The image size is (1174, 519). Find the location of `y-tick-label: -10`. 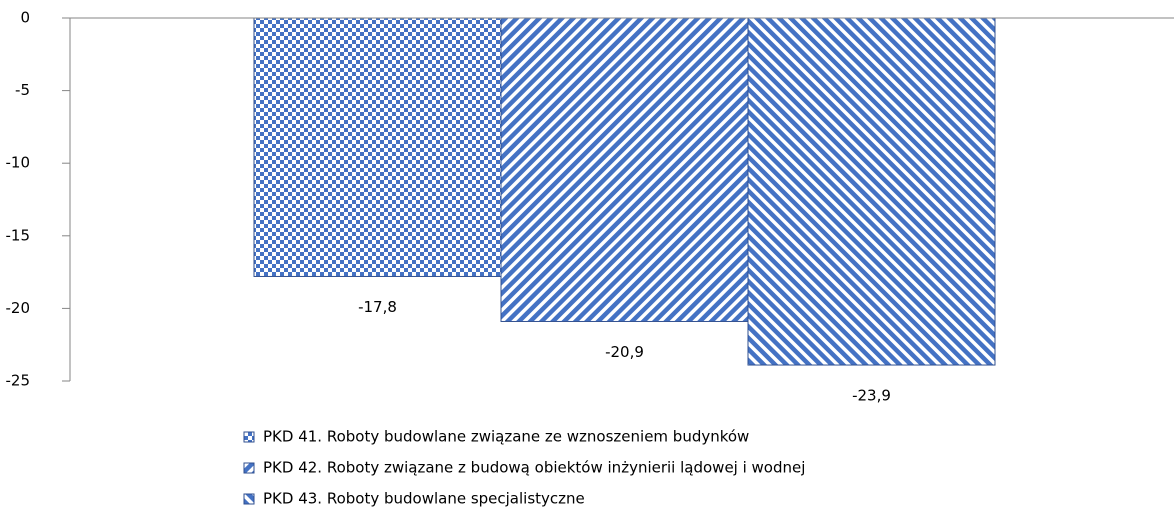

y-tick-label: -10 is located at coordinates (18, 163).